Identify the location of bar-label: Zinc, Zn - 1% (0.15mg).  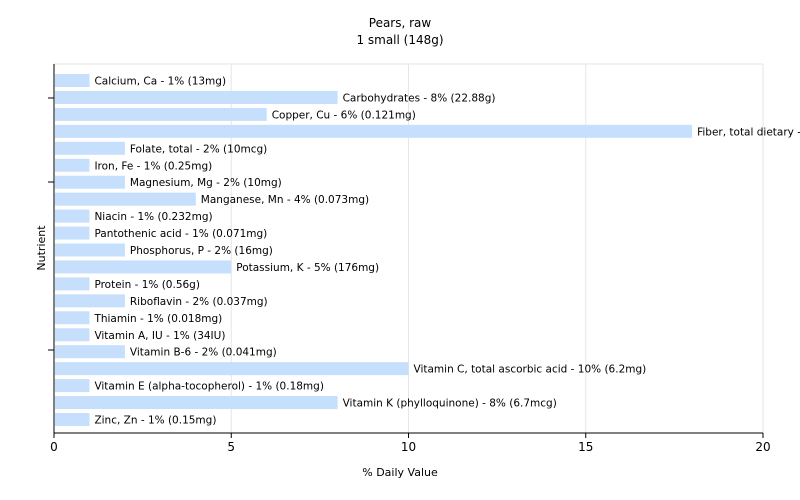
(155, 421).